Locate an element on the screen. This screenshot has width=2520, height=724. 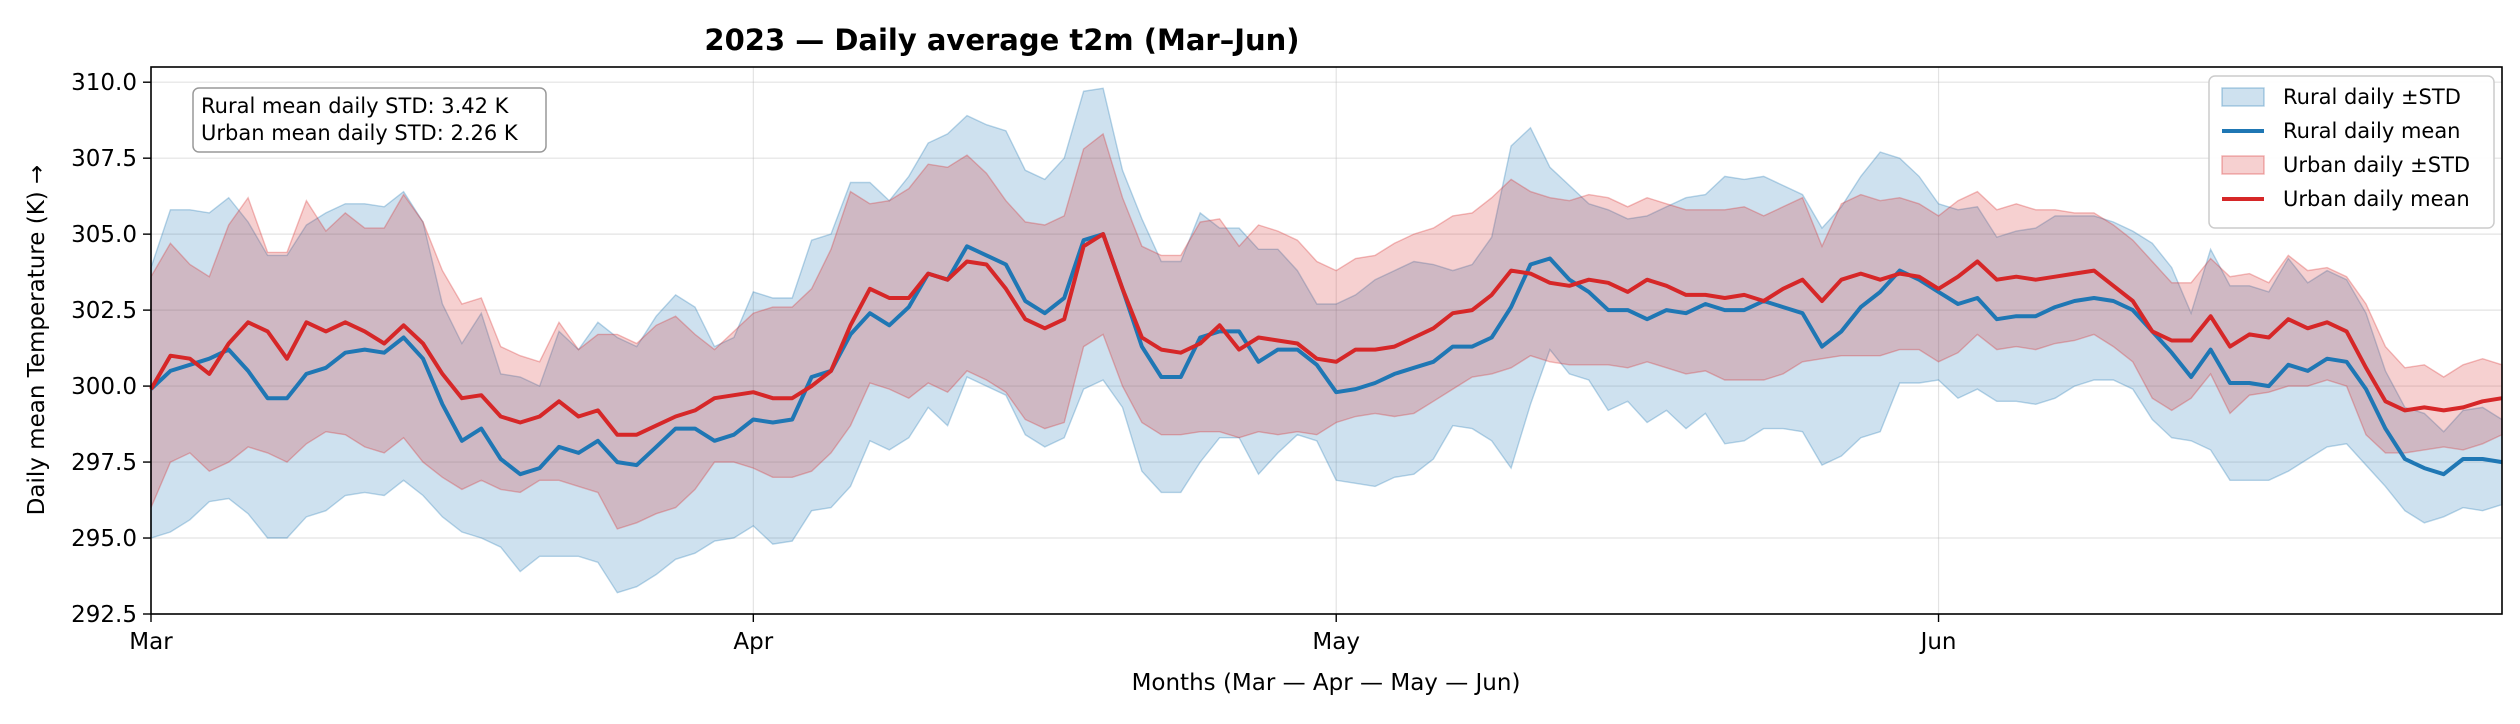
y-tick-label: 292.5 is located at coordinates (104, 615).